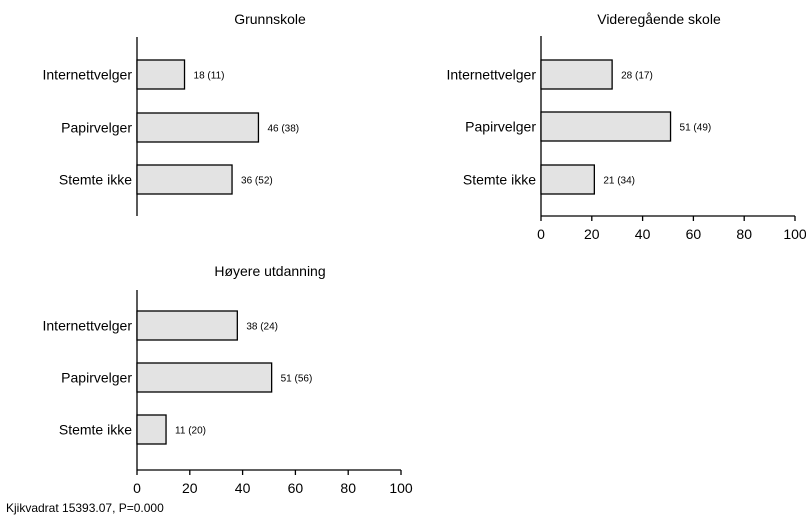  I want to click on chart-title: Grunnskole, so click(270, 19).